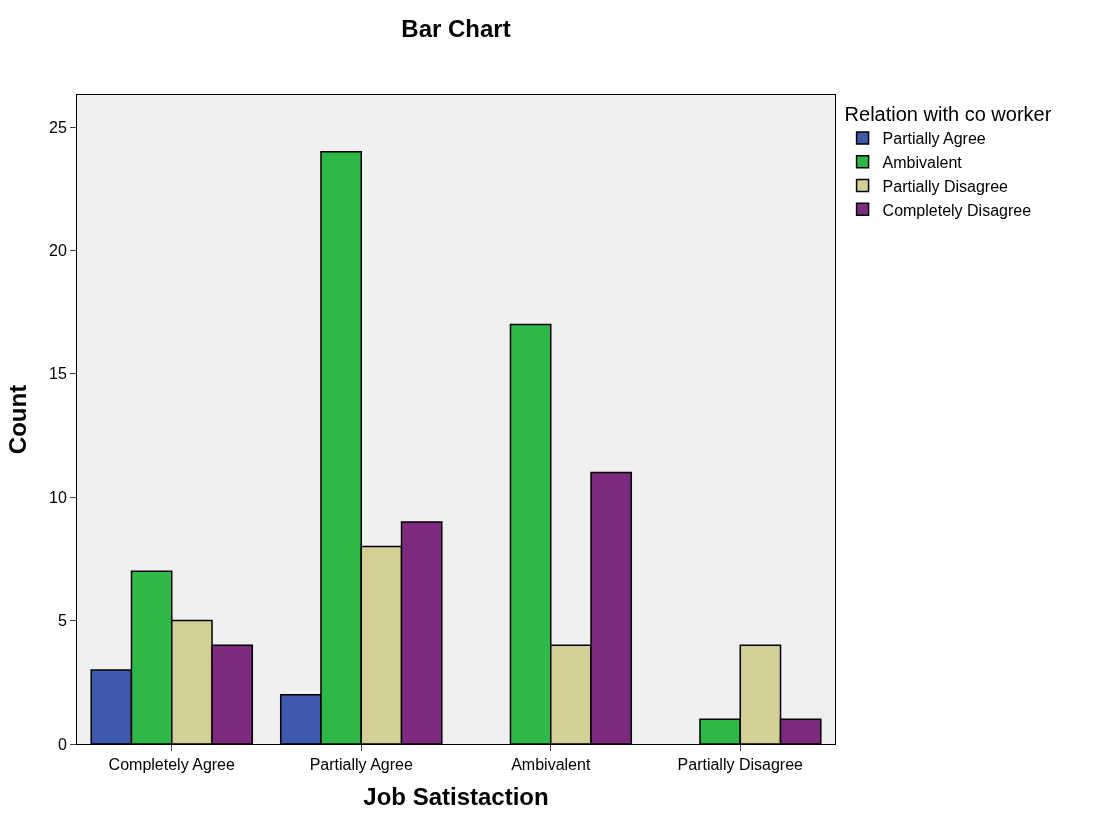  Describe the element at coordinates (945, 186) in the screenshot. I see `legend-label: Partially Disagree` at that location.